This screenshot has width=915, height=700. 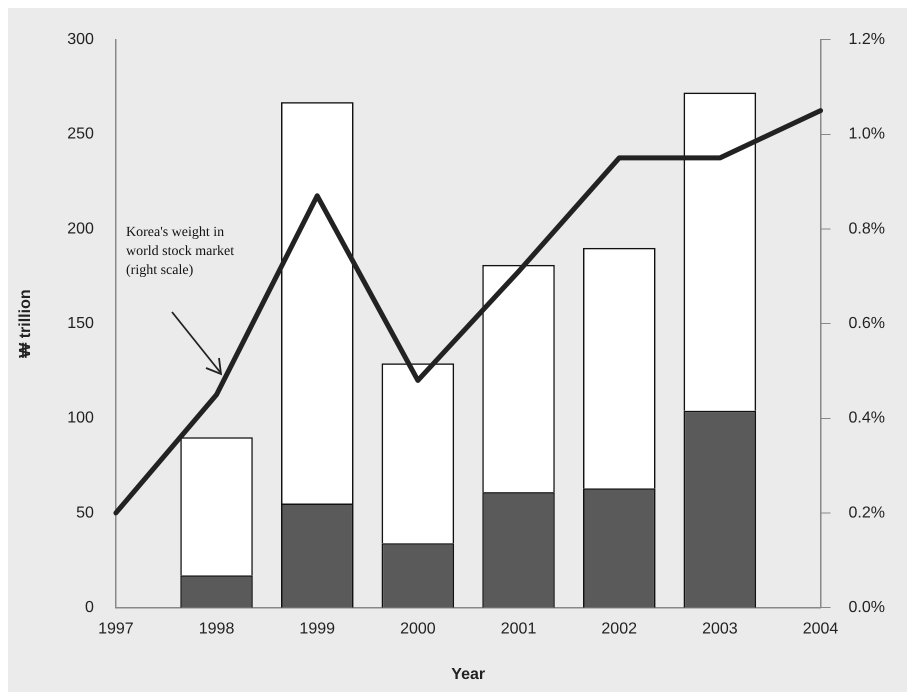 What do you see at coordinates (619, 629) in the screenshot?
I see `x-tick-label: 2002` at bounding box center [619, 629].